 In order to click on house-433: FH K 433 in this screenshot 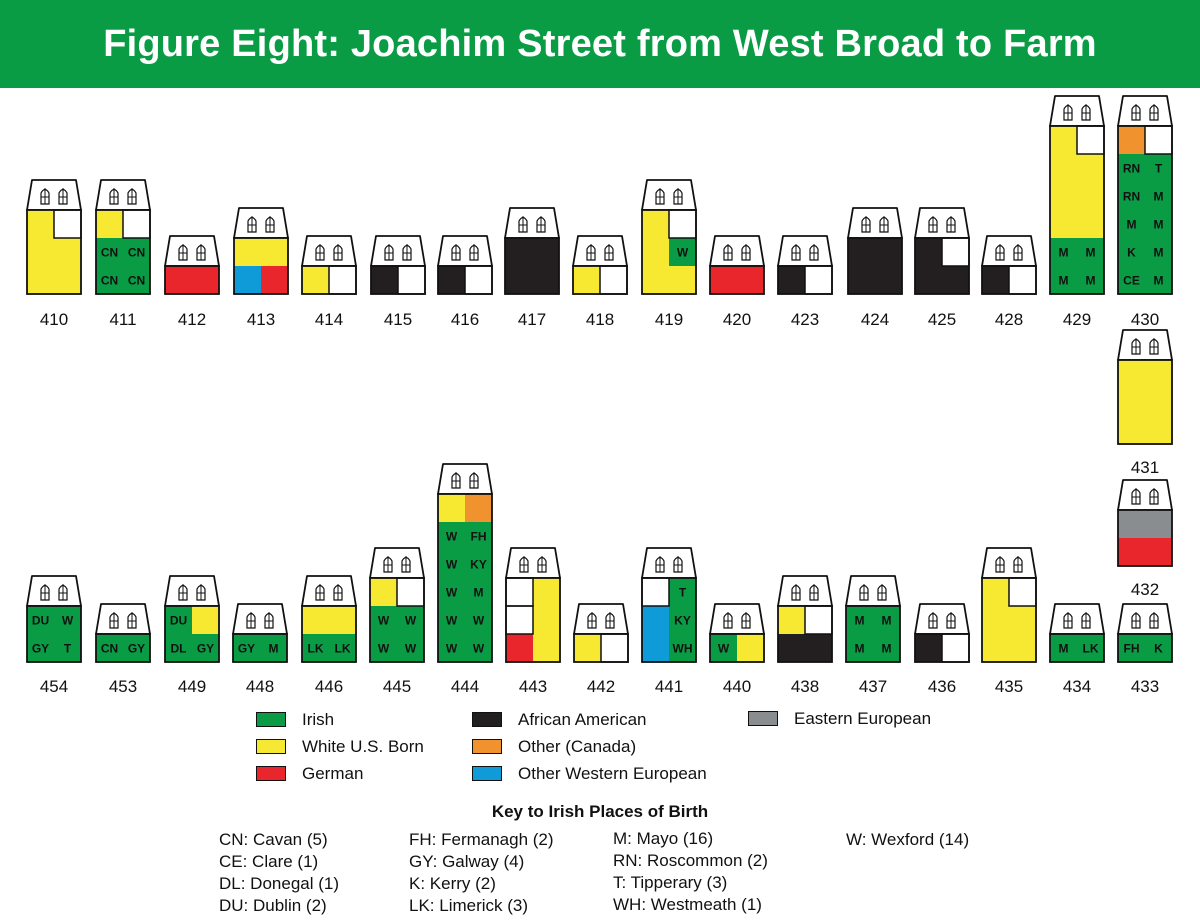, I will do `click(1145, 649)`.